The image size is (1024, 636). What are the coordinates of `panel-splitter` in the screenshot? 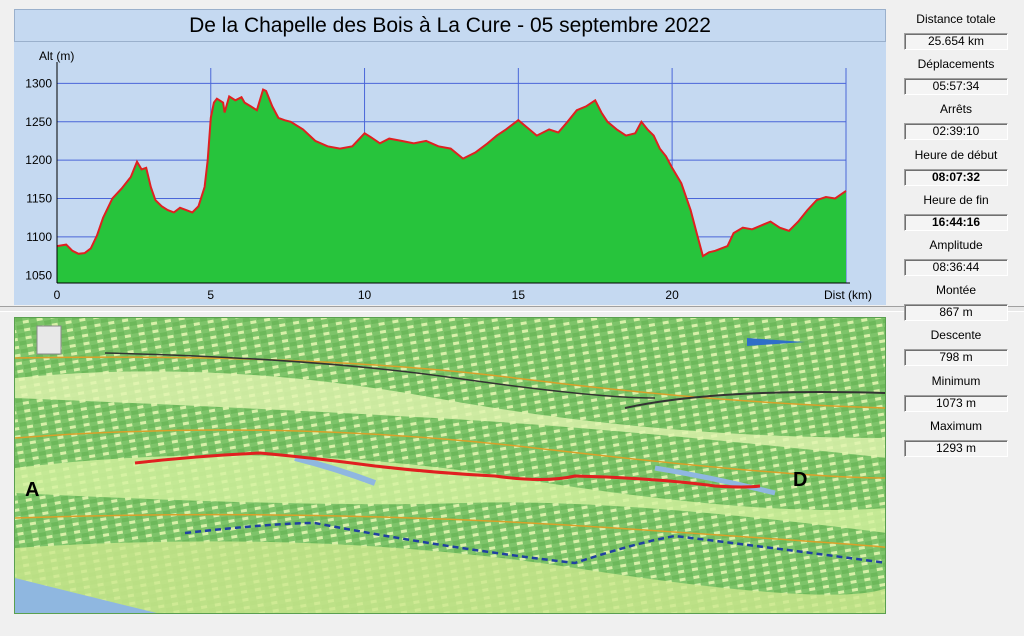 It's located at (512, 309).